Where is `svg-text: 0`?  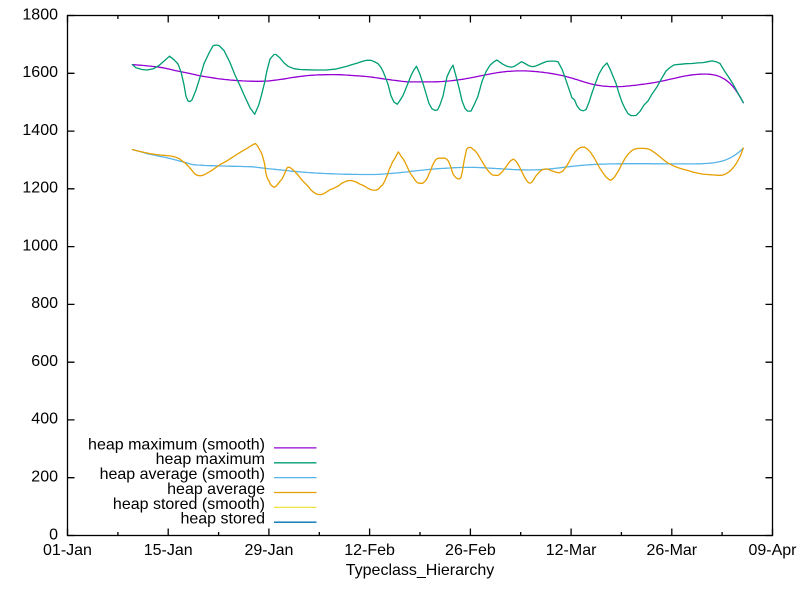 svg-text: 0 is located at coordinates (53, 534).